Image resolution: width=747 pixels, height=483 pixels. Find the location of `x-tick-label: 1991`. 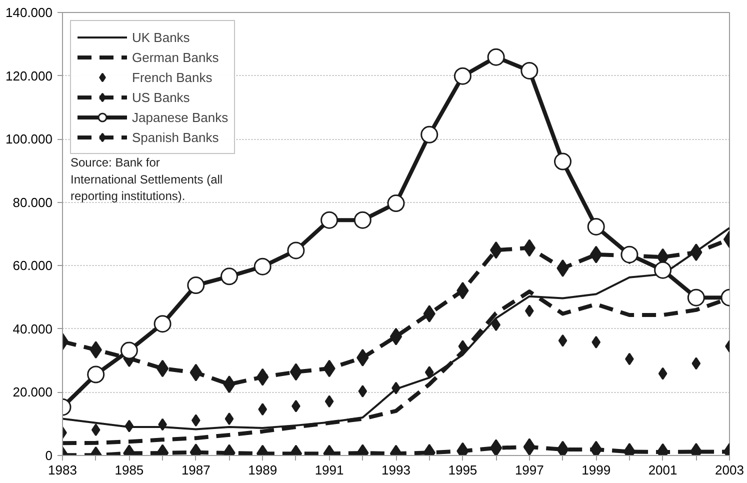

x-tick-label: 1991 is located at coordinates (329, 470).